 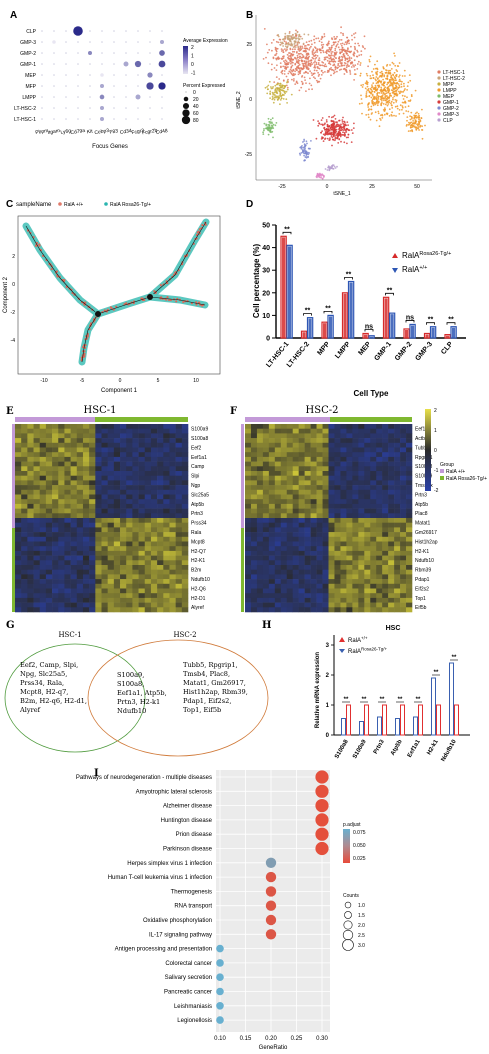 What do you see at coordinates (328, 736) in the screenshot?
I see `panel-h-ytick-label: 0` at bounding box center [328, 736].